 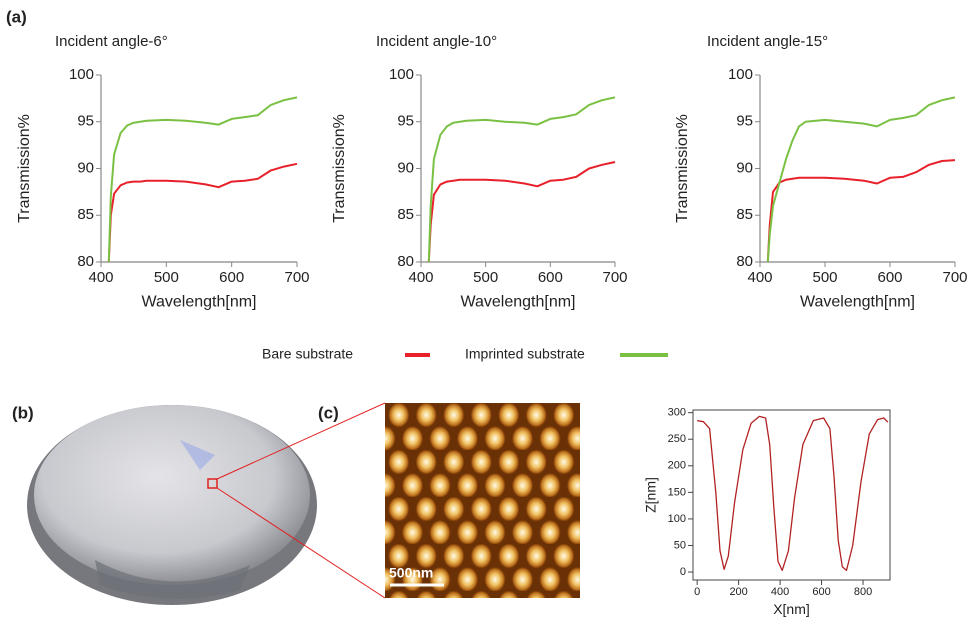 What do you see at coordinates (791, 609) in the screenshot?
I see `x-axis-label: X[nm]` at bounding box center [791, 609].